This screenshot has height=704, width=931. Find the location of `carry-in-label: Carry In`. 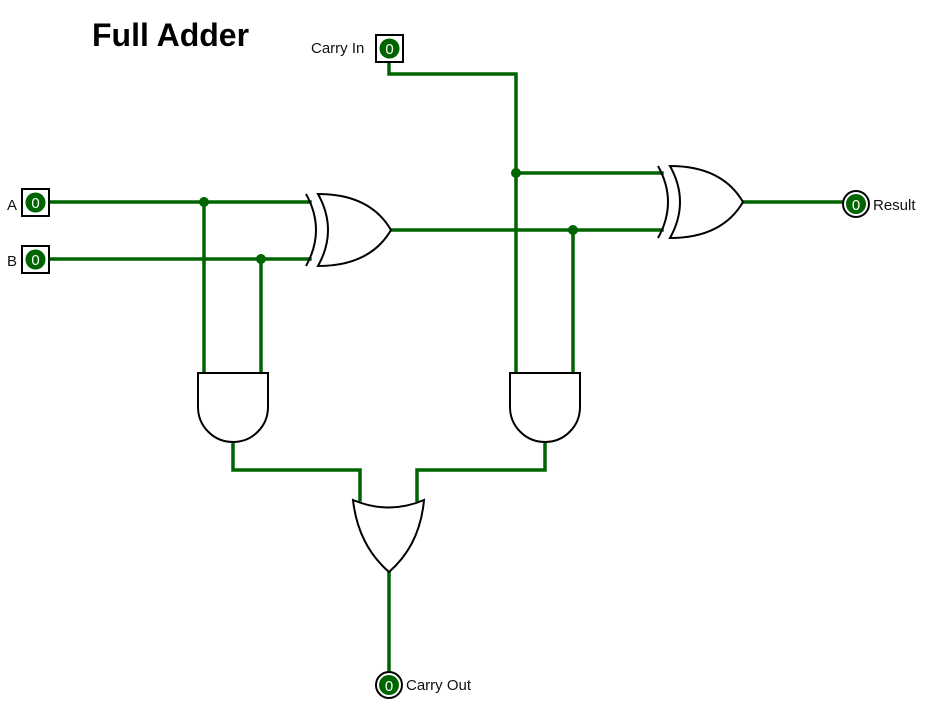

carry-in-label: Carry In is located at coordinates (338, 48).